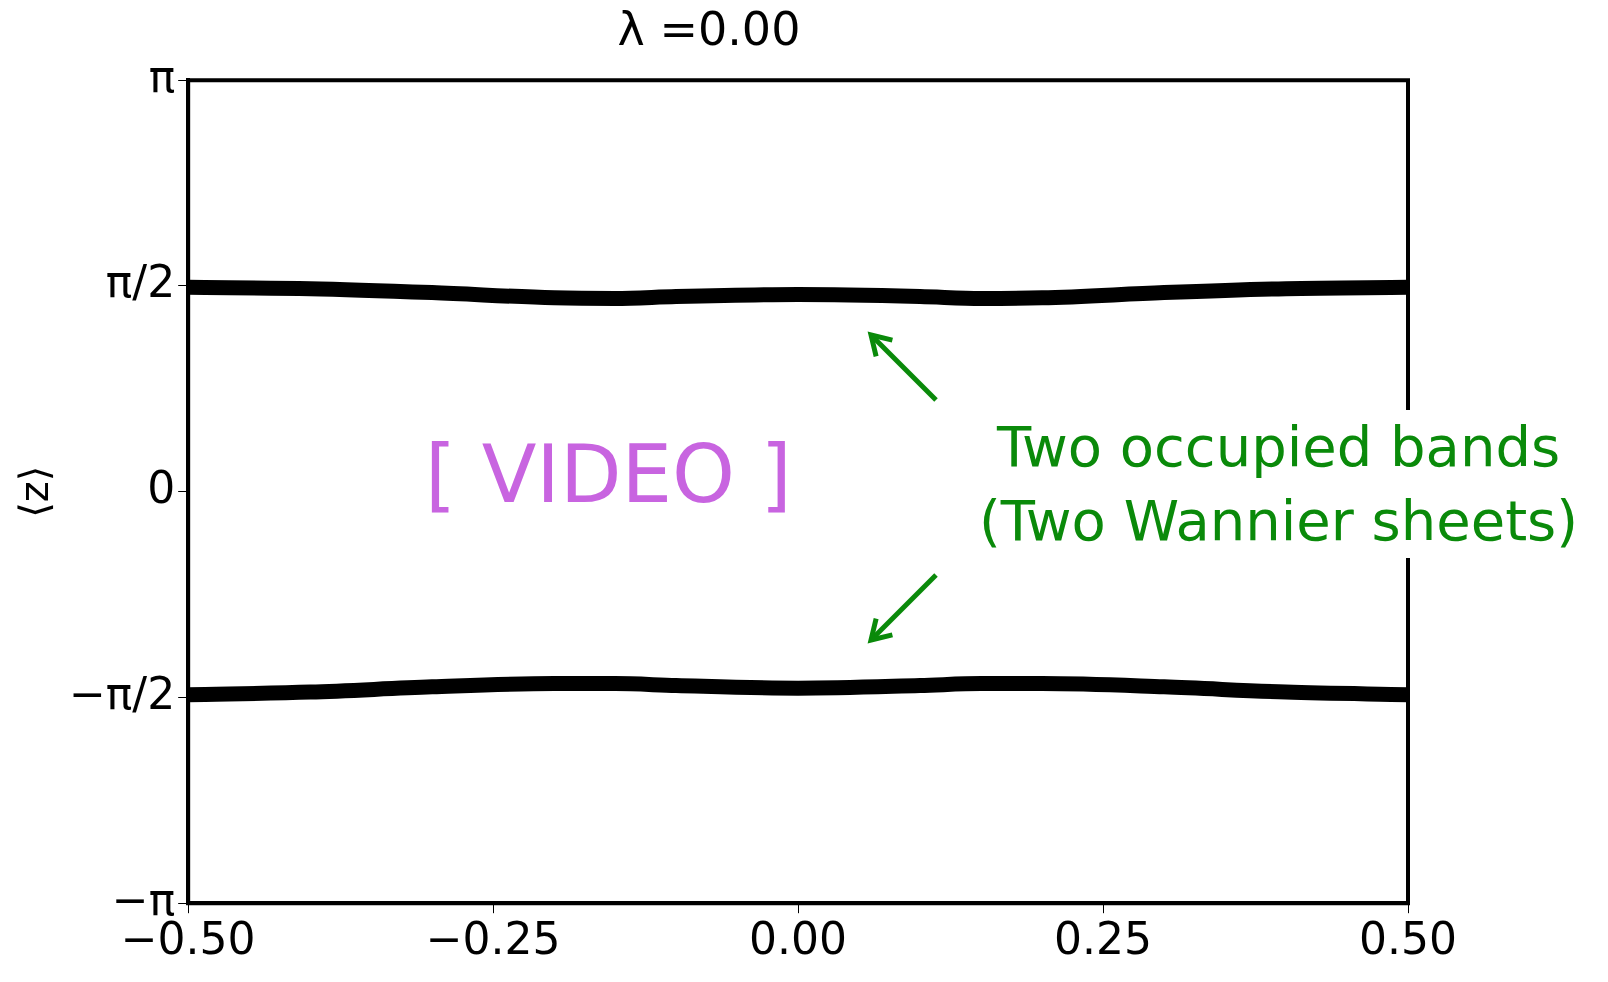 This screenshot has width=1608, height=982. I want to click on x-tick-label: 0.00, so click(798, 939).